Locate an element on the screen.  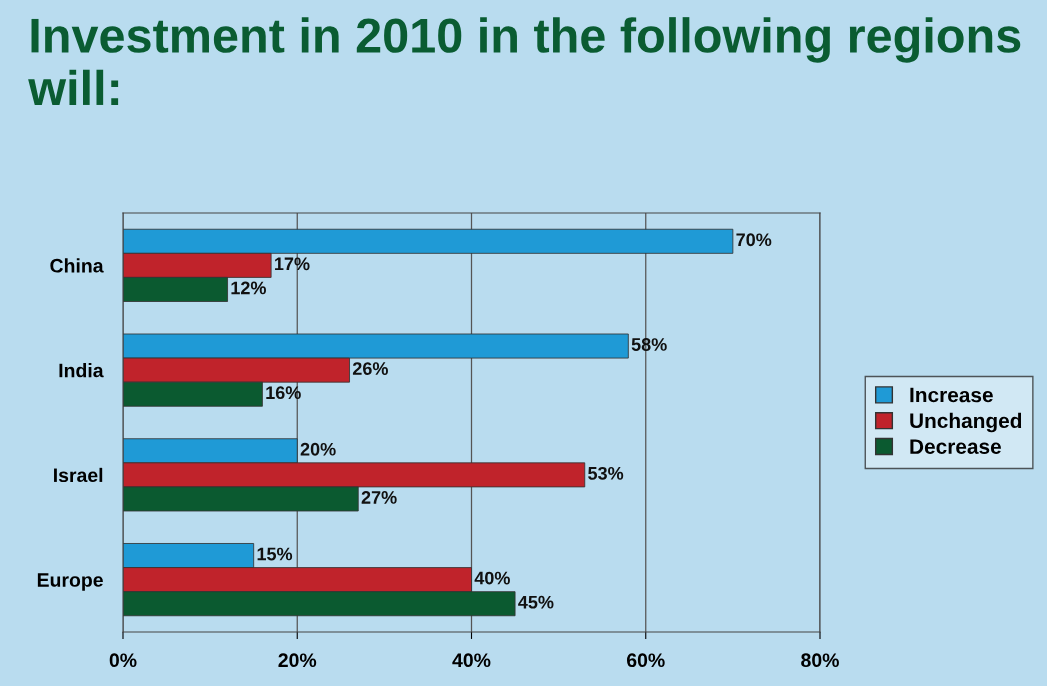
y-tick-label: Europe is located at coordinates (70, 582).